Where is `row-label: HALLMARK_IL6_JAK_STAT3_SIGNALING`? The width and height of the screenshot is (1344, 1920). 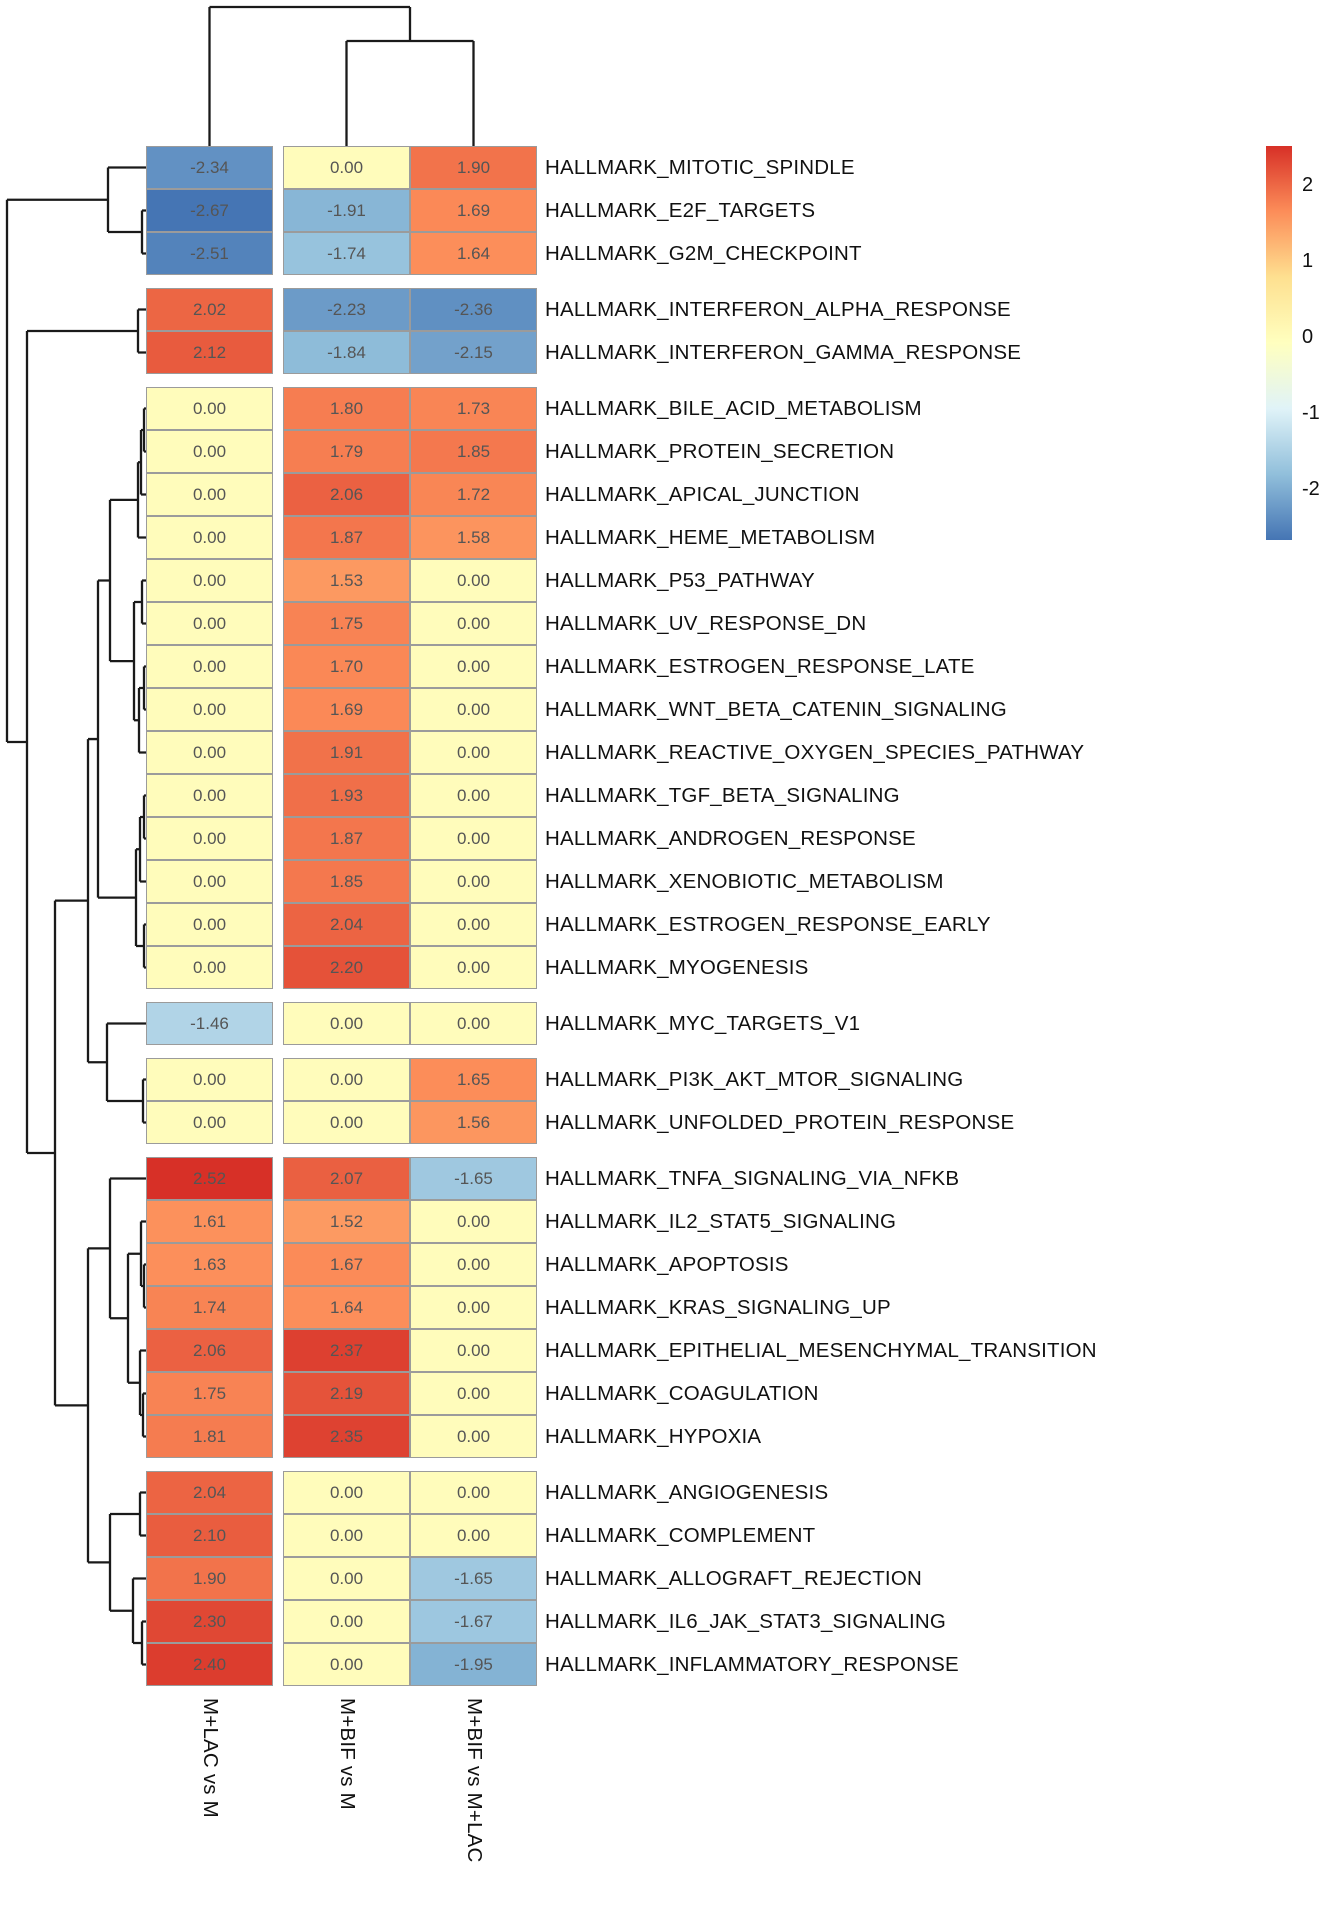 row-label: HALLMARK_IL6_JAK_STAT3_SIGNALING is located at coordinates (745, 1621).